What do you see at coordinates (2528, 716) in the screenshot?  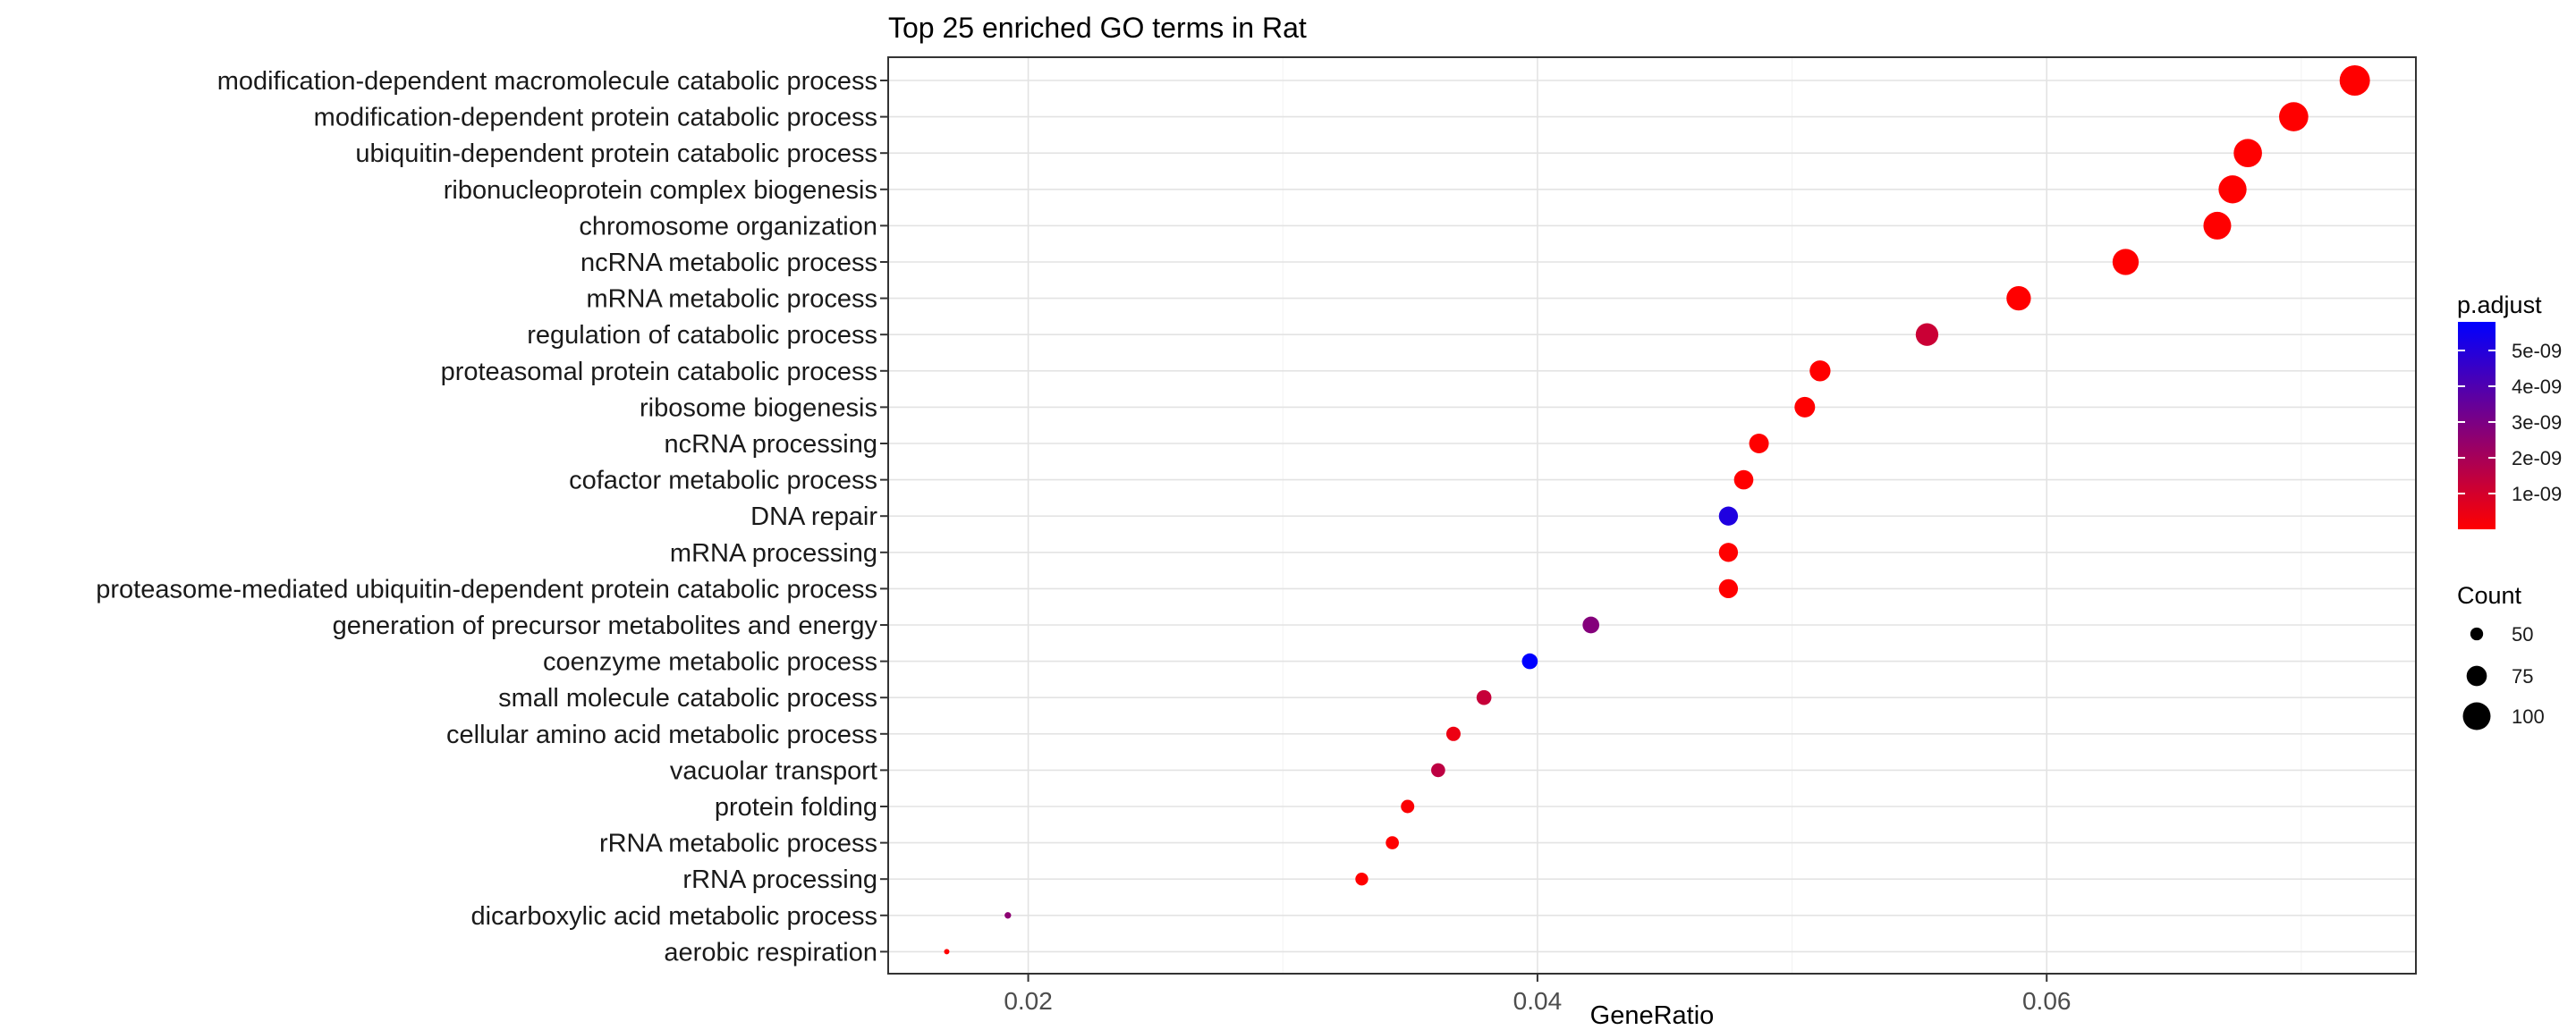 I see `size-legend-label: 100` at bounding box center [2528, 716].